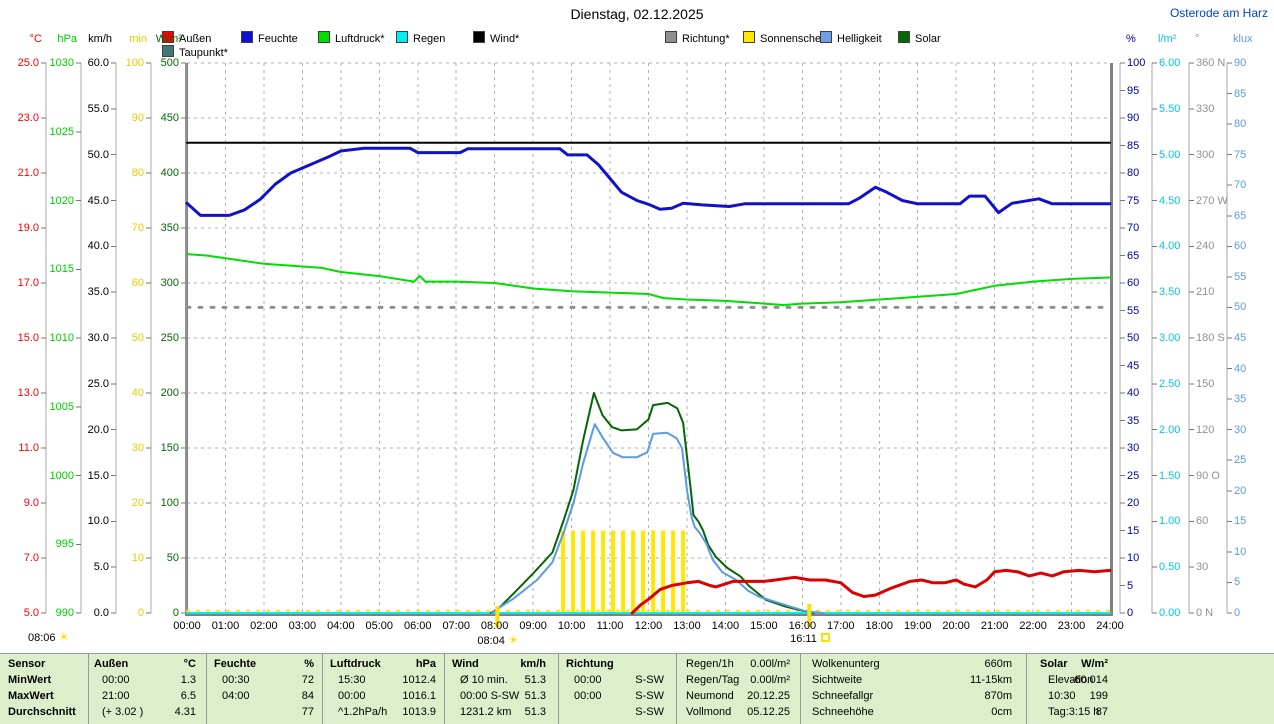  Describe the element at coordinates (917, 626) in the screenshot. I see `x-tick-label: 19:00` at that location.